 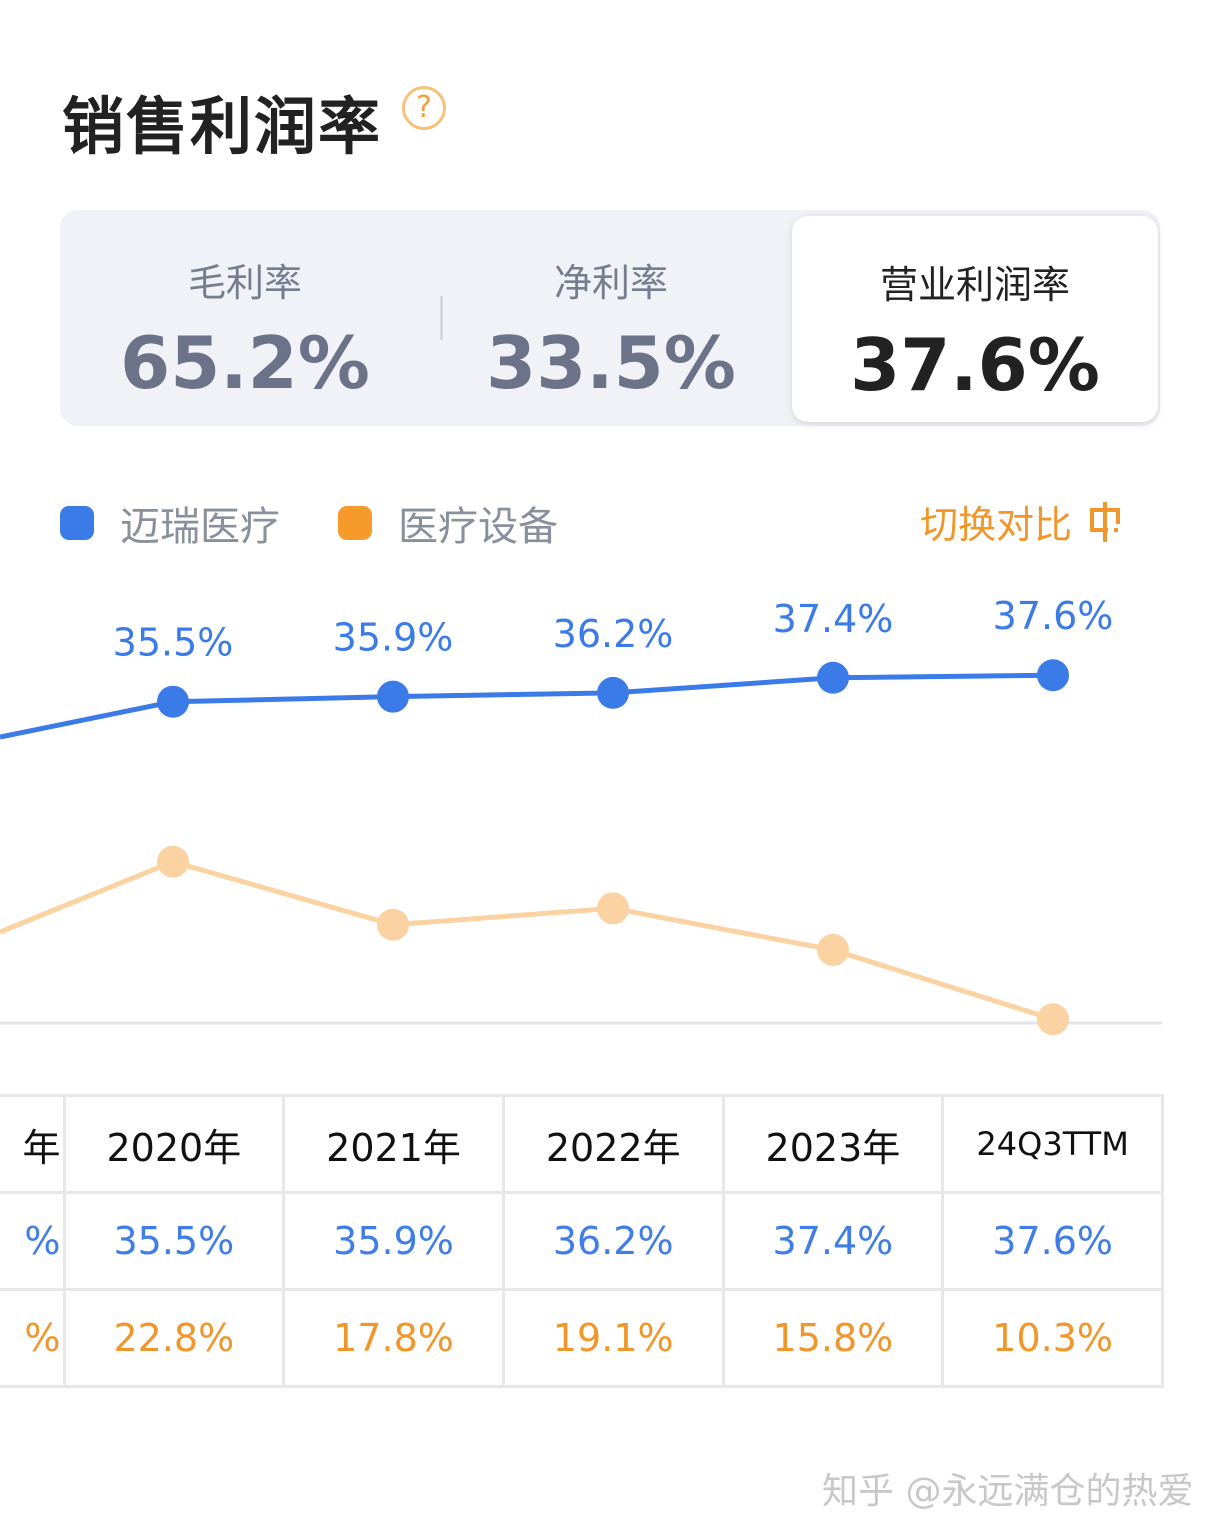 What do you see at coordinates (478, 527) in the screenshot?
I see `legend-label: 医疗设备` at bounding box center [478, 527].